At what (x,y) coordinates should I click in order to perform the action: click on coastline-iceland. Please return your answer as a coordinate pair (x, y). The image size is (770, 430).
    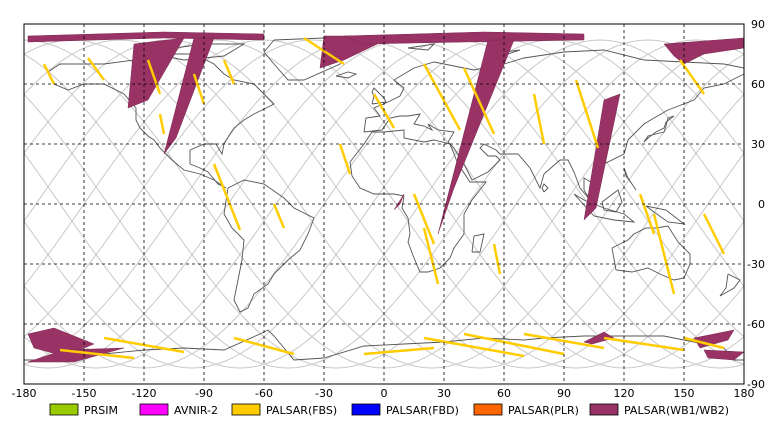
    Looking at the image, I should click on (346, 75).